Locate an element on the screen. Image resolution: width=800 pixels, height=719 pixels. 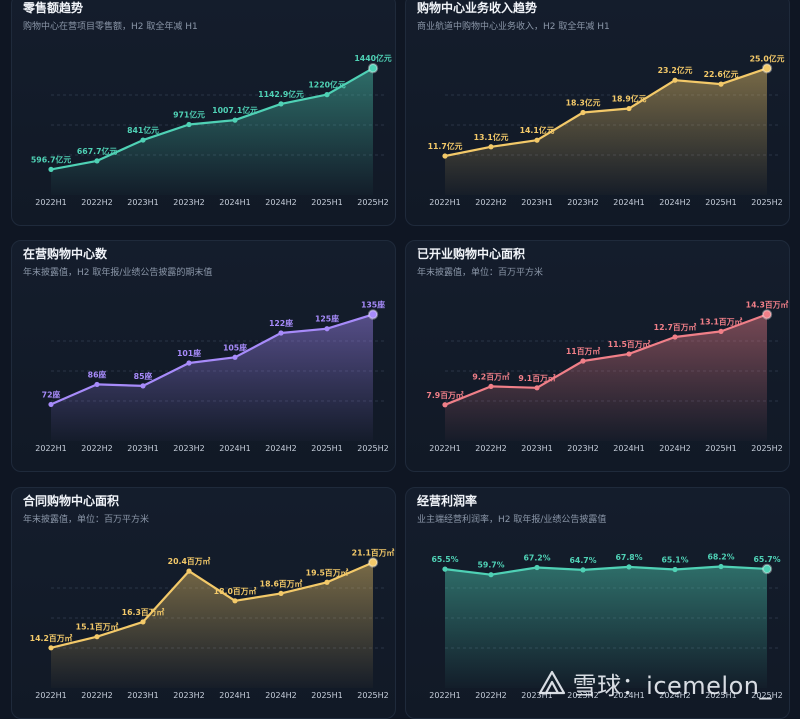
data-label: 72座 is located at coordinates (51, 394).